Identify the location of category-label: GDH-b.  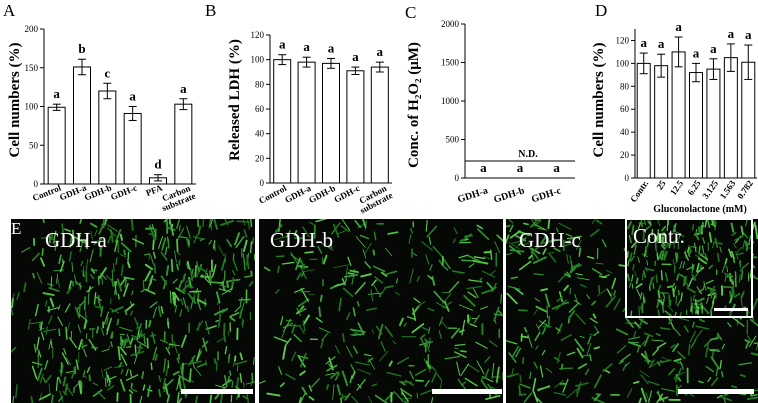
(322, 194).